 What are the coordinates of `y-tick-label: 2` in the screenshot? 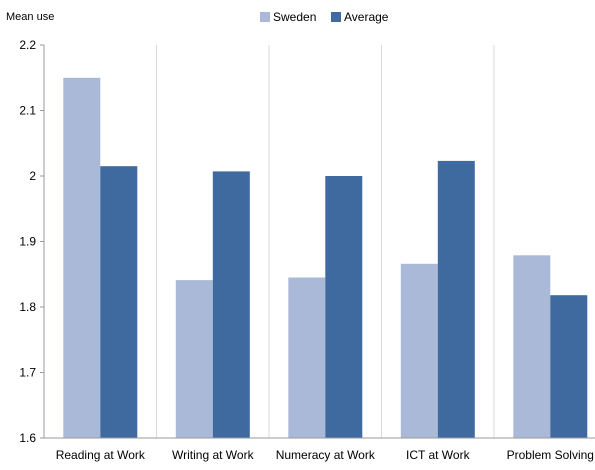 It's located at (32, 176).